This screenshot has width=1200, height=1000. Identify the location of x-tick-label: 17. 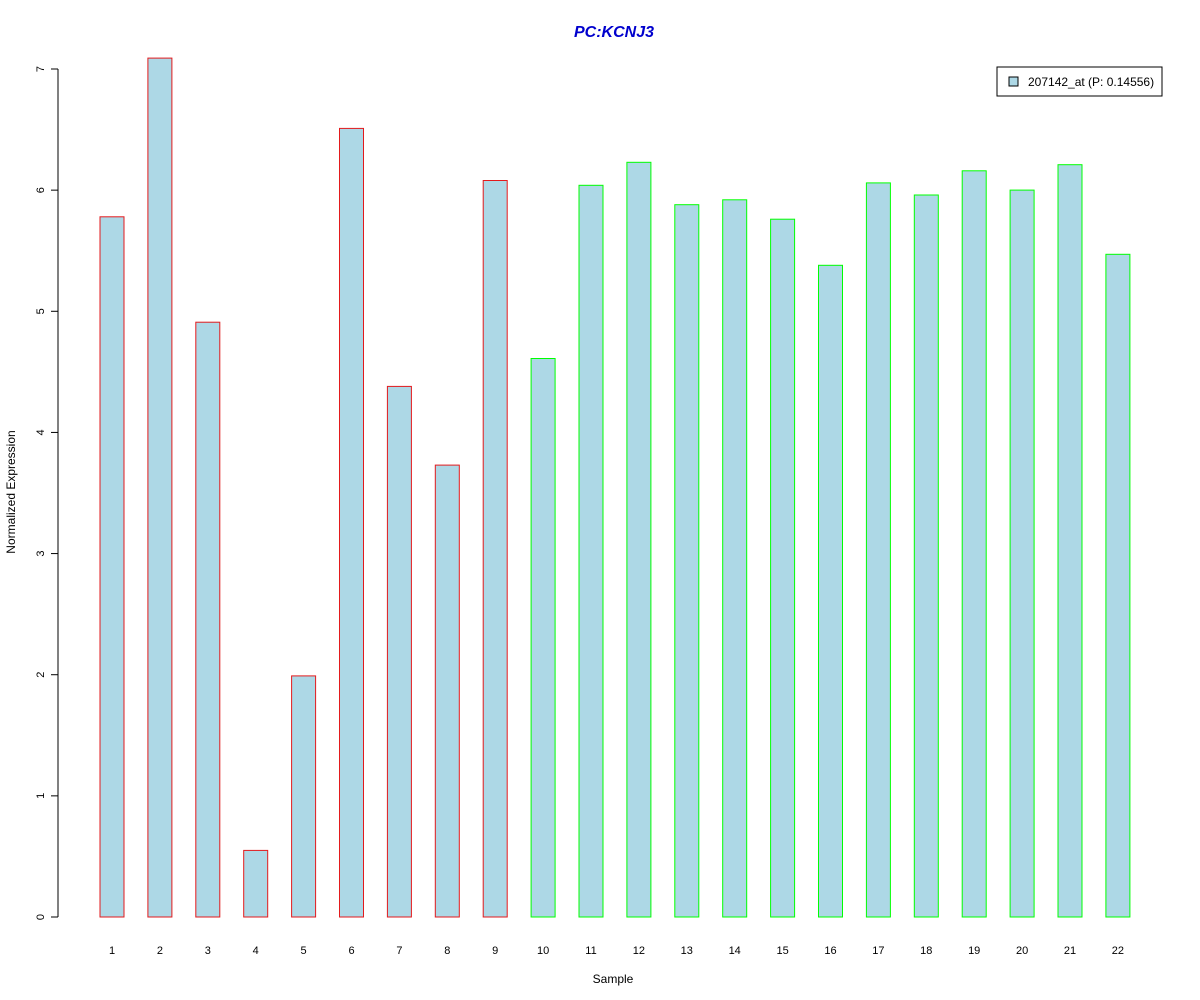
(878, 951).